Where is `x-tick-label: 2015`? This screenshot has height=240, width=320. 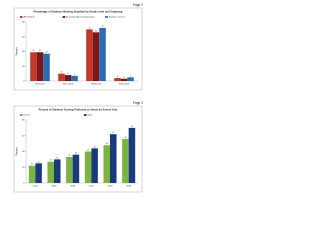
x-tick-label: 2015 is located at coordinates (55, 187).